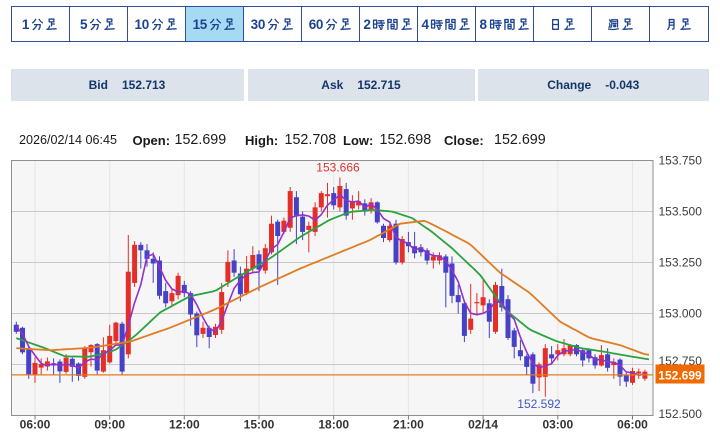  I want to click on svg-text: 153.250, so click(681, 263).